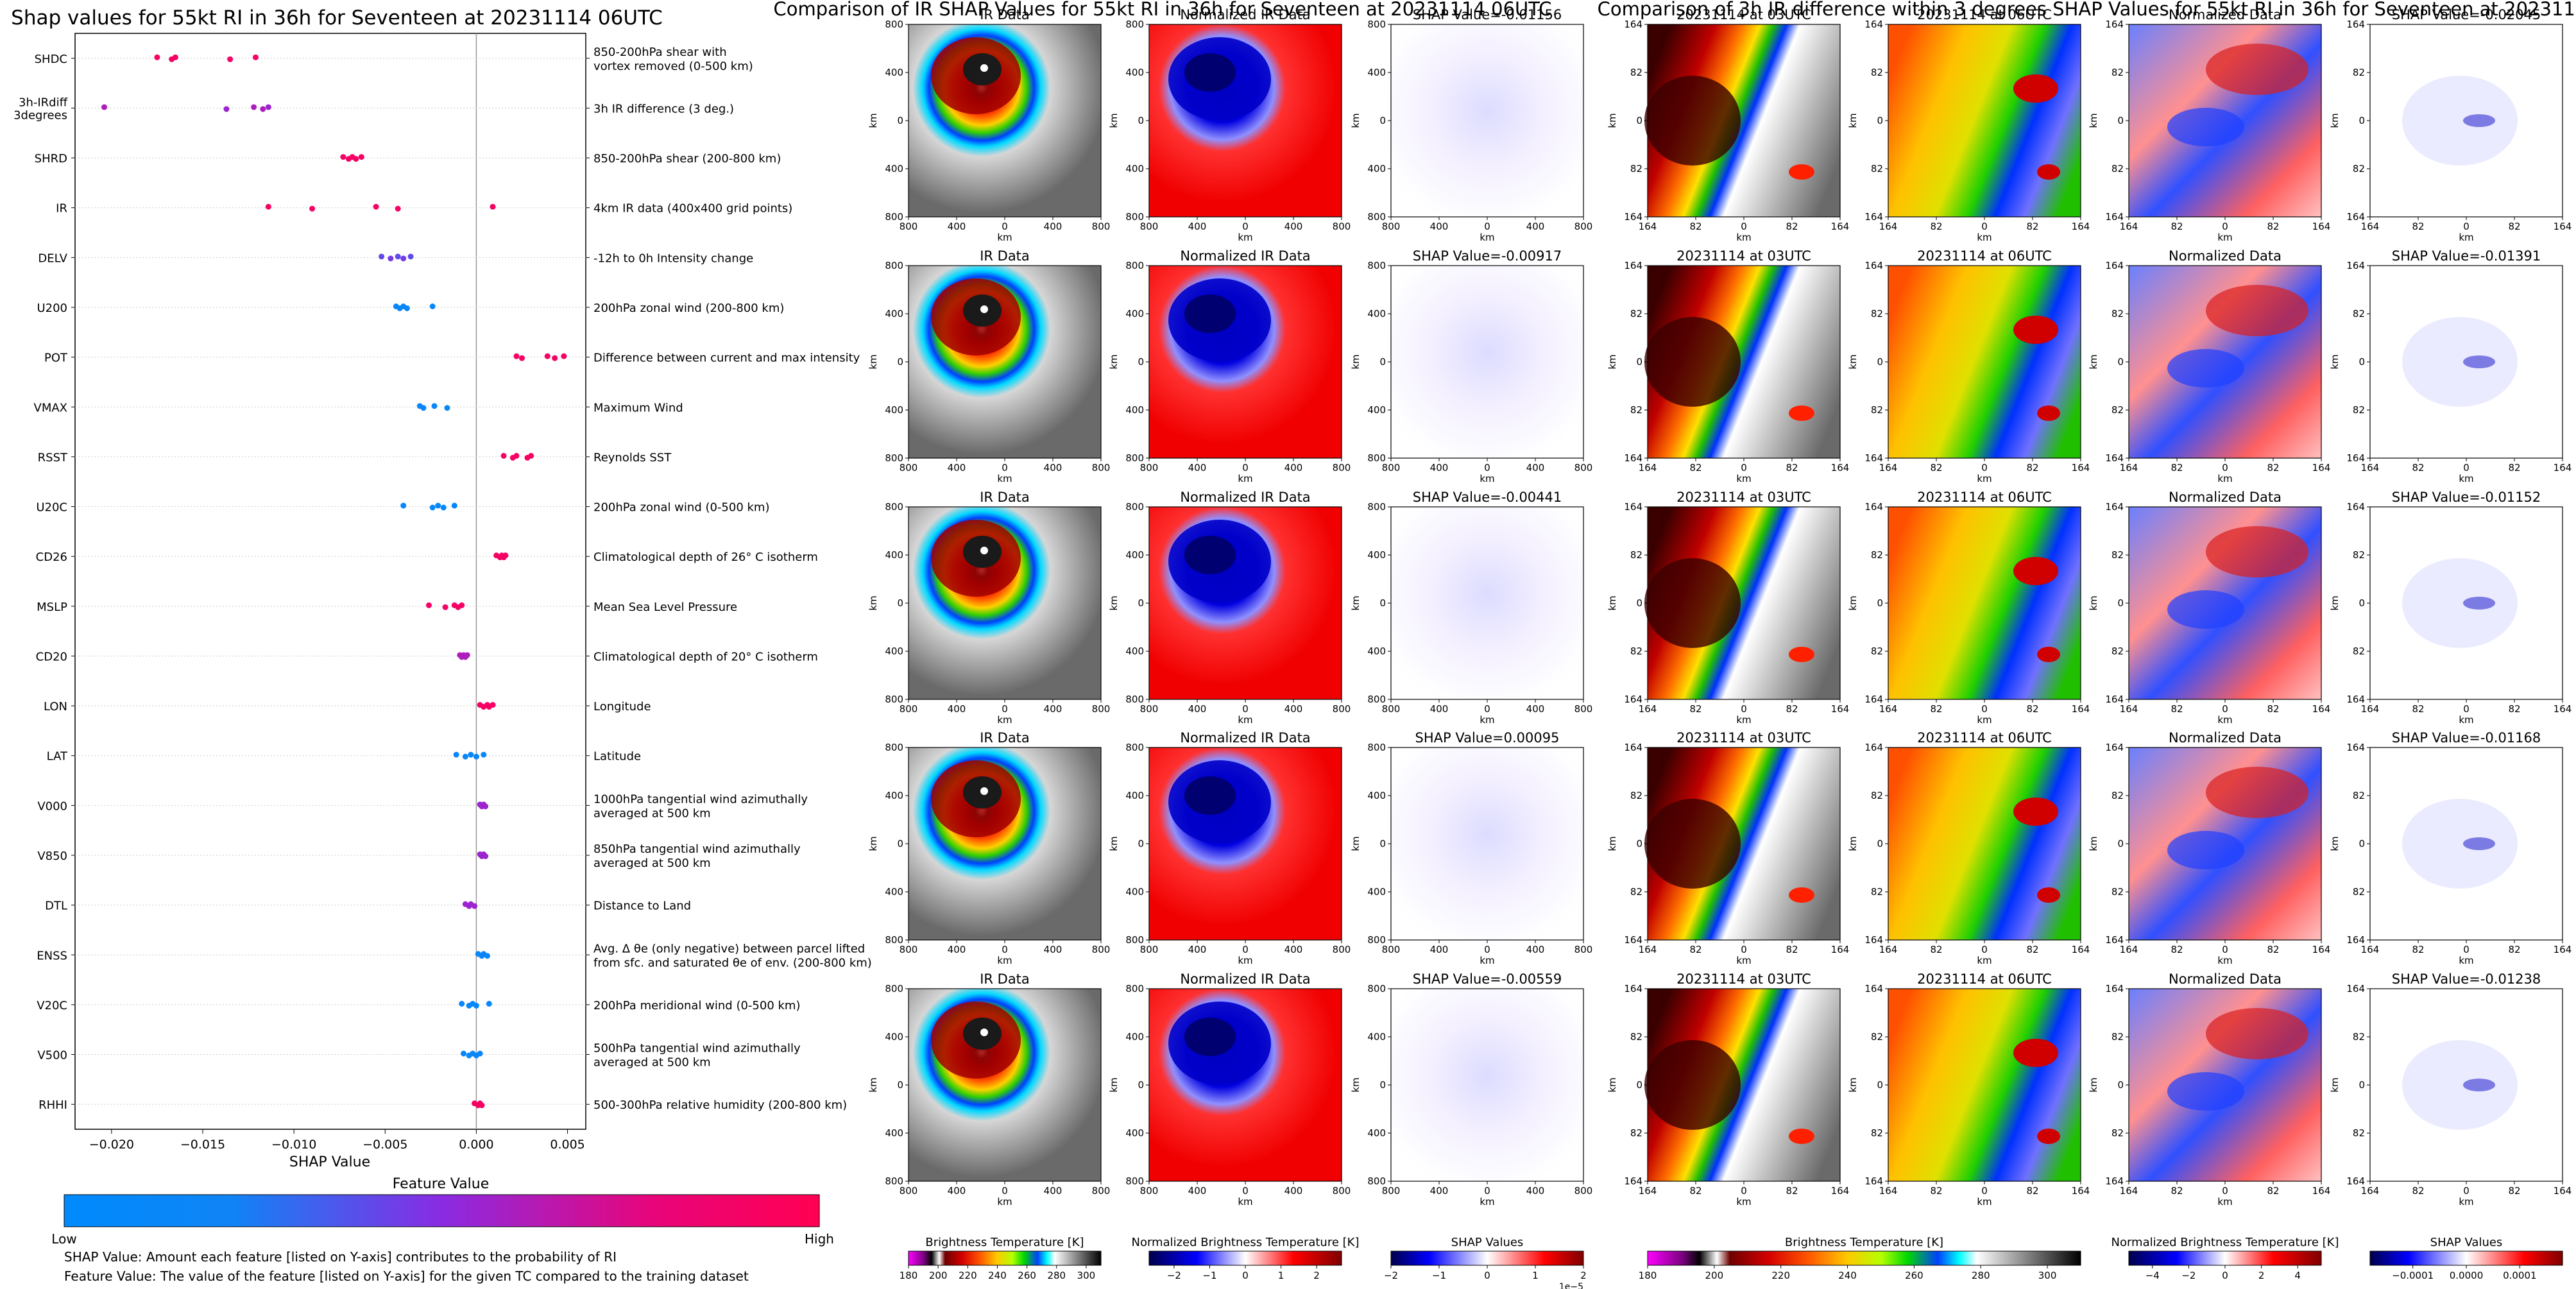  I want to click on feature-code-label: SHDC, so click(51, 59).